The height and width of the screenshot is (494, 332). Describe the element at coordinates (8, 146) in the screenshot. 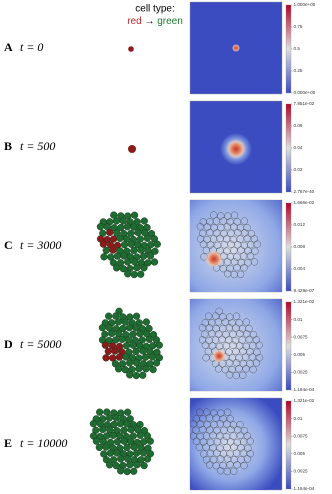

I see `row-label: B` at that location.